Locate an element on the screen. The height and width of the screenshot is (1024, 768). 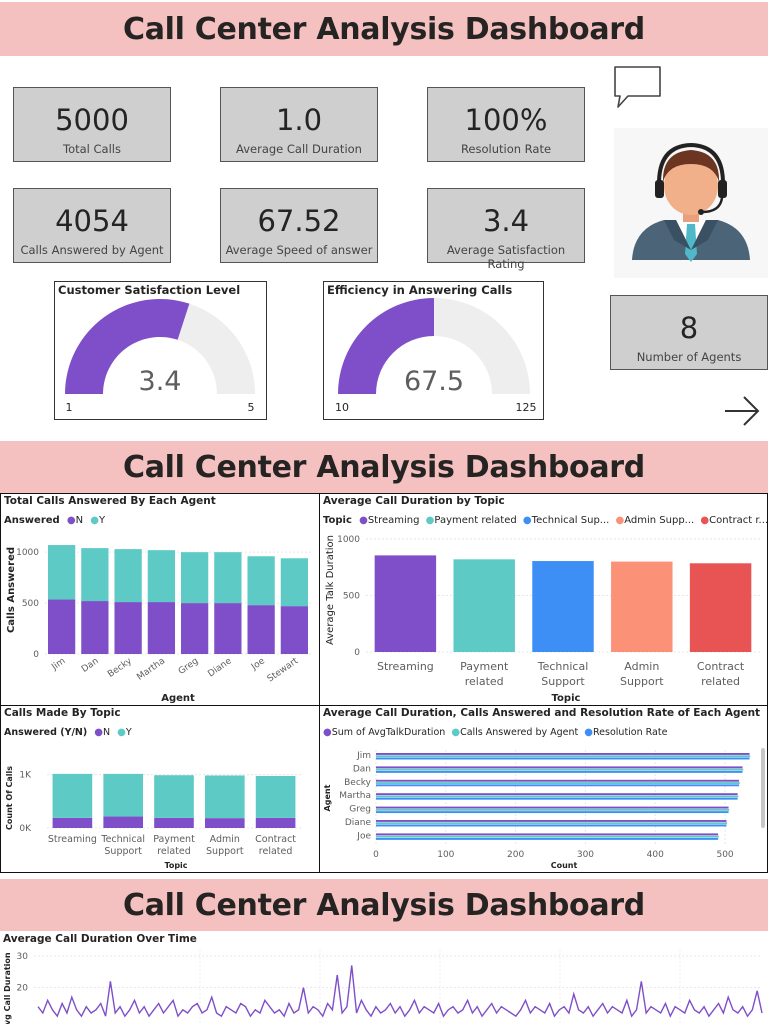
gauge-efficiency: Efficiency in Answering Calls 67.5 10 125 is located at coordinates (433, 350).